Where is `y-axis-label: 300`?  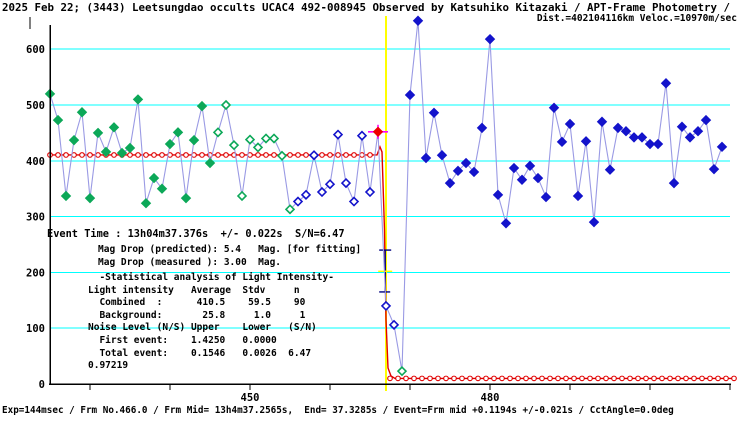
y-axis-label: 300 is located at coordinates (35, 218).